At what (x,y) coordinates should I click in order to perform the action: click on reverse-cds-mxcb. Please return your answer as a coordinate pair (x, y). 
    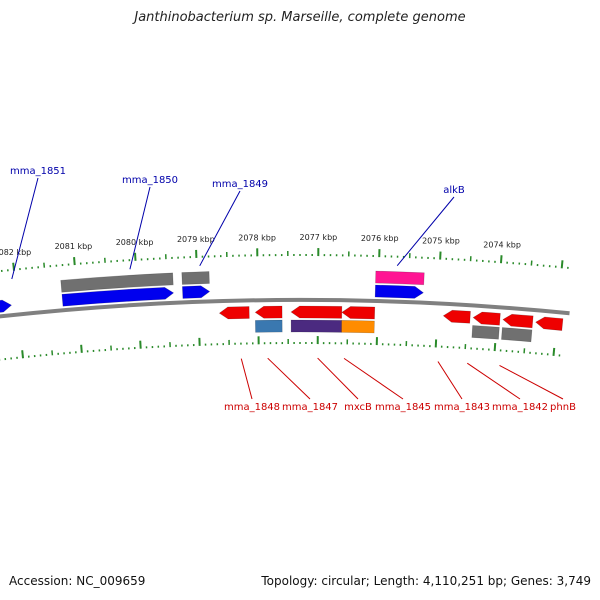
    Looking at the image, I should click on (316, 312).